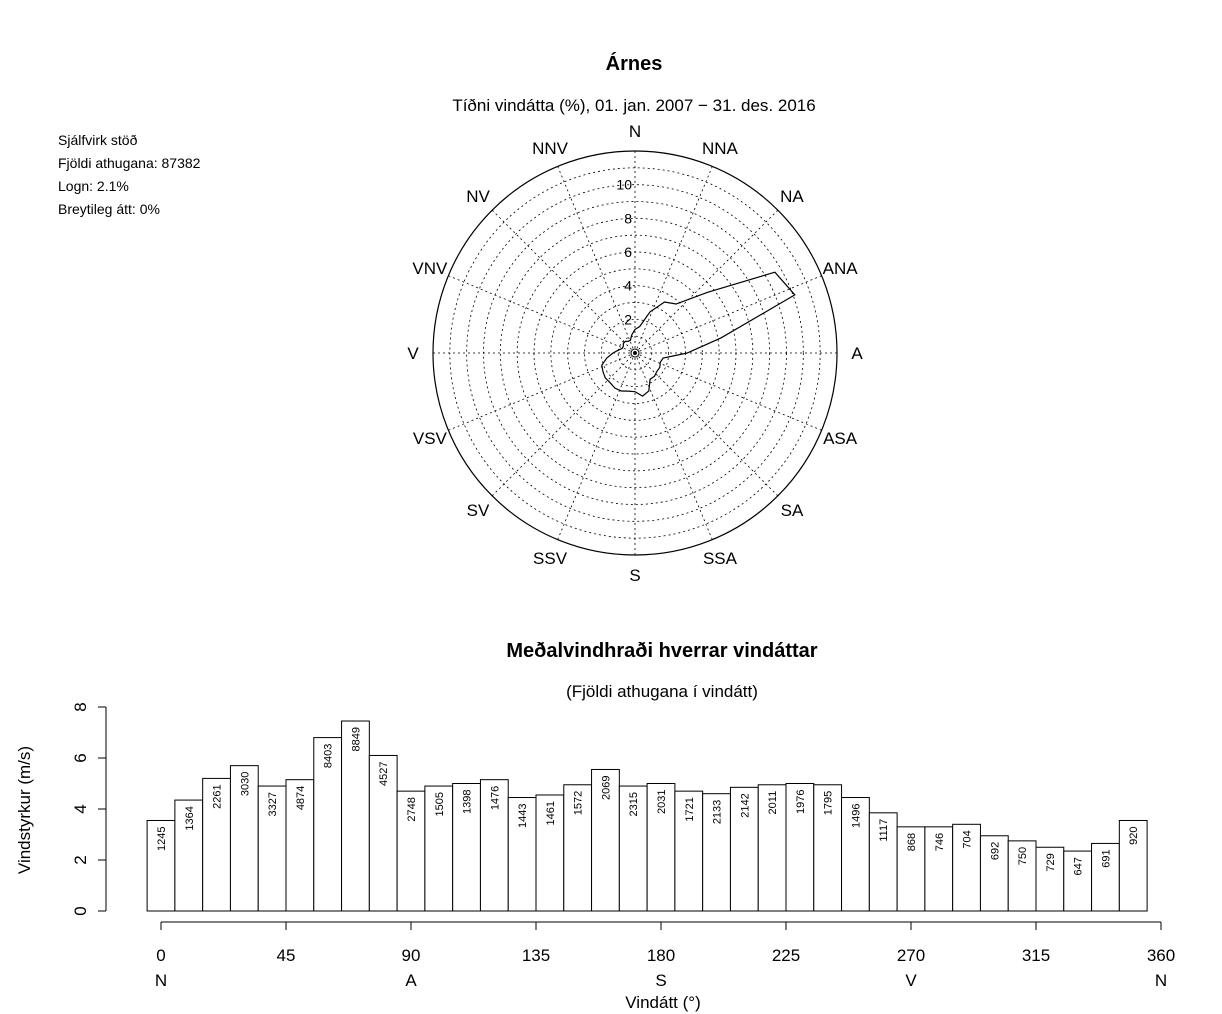  Describe the element at coordinates (551, 813) in the screenshot. I see `bar-count-label: 1461` at that location.